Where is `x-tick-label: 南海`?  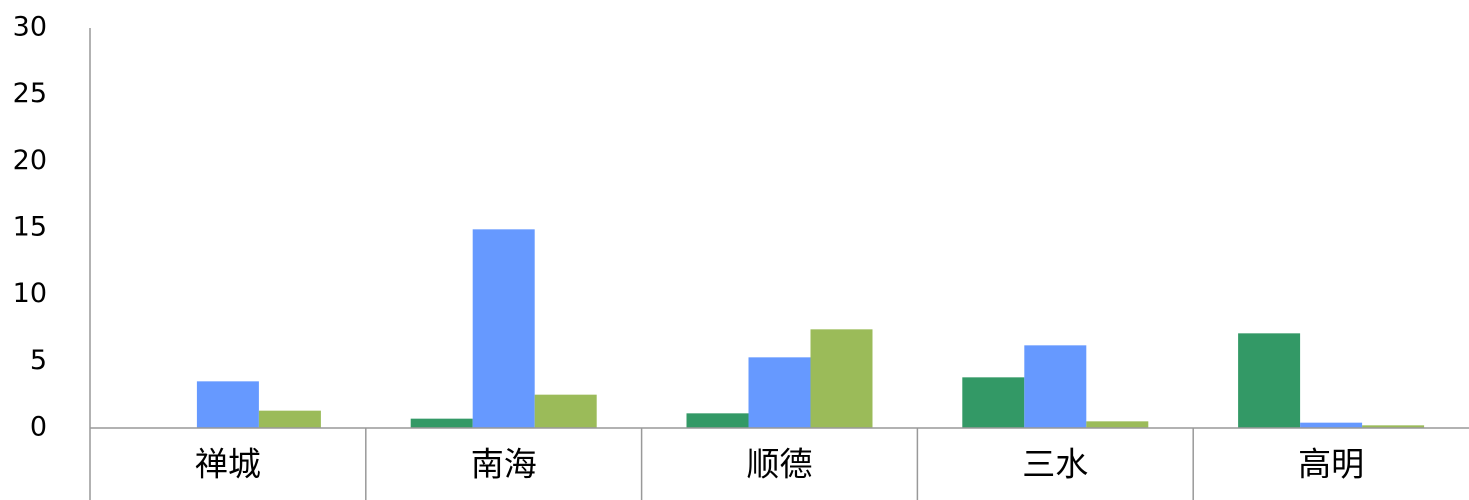 x-tick-label: 南海 is located at coordinates (504, 464).